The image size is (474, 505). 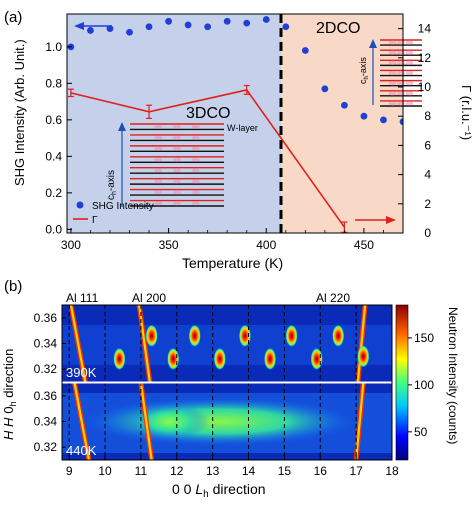 I want to click on peak-label-al200: Al 200, so click(x=149, y=298).